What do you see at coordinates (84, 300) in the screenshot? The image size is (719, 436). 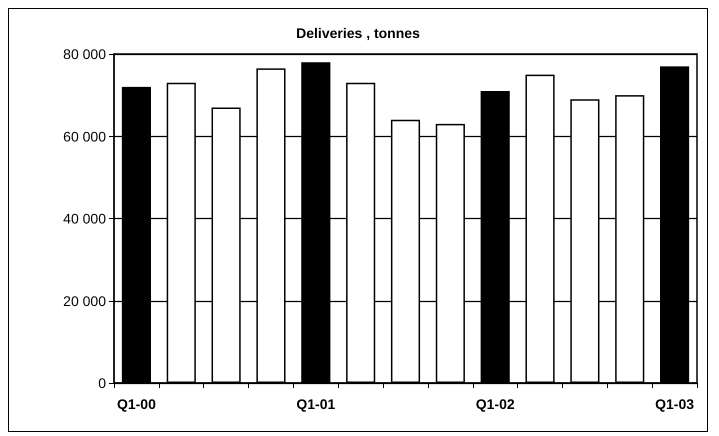 I see `y-tick-label: 20 000` at bounding box center [84, 300].